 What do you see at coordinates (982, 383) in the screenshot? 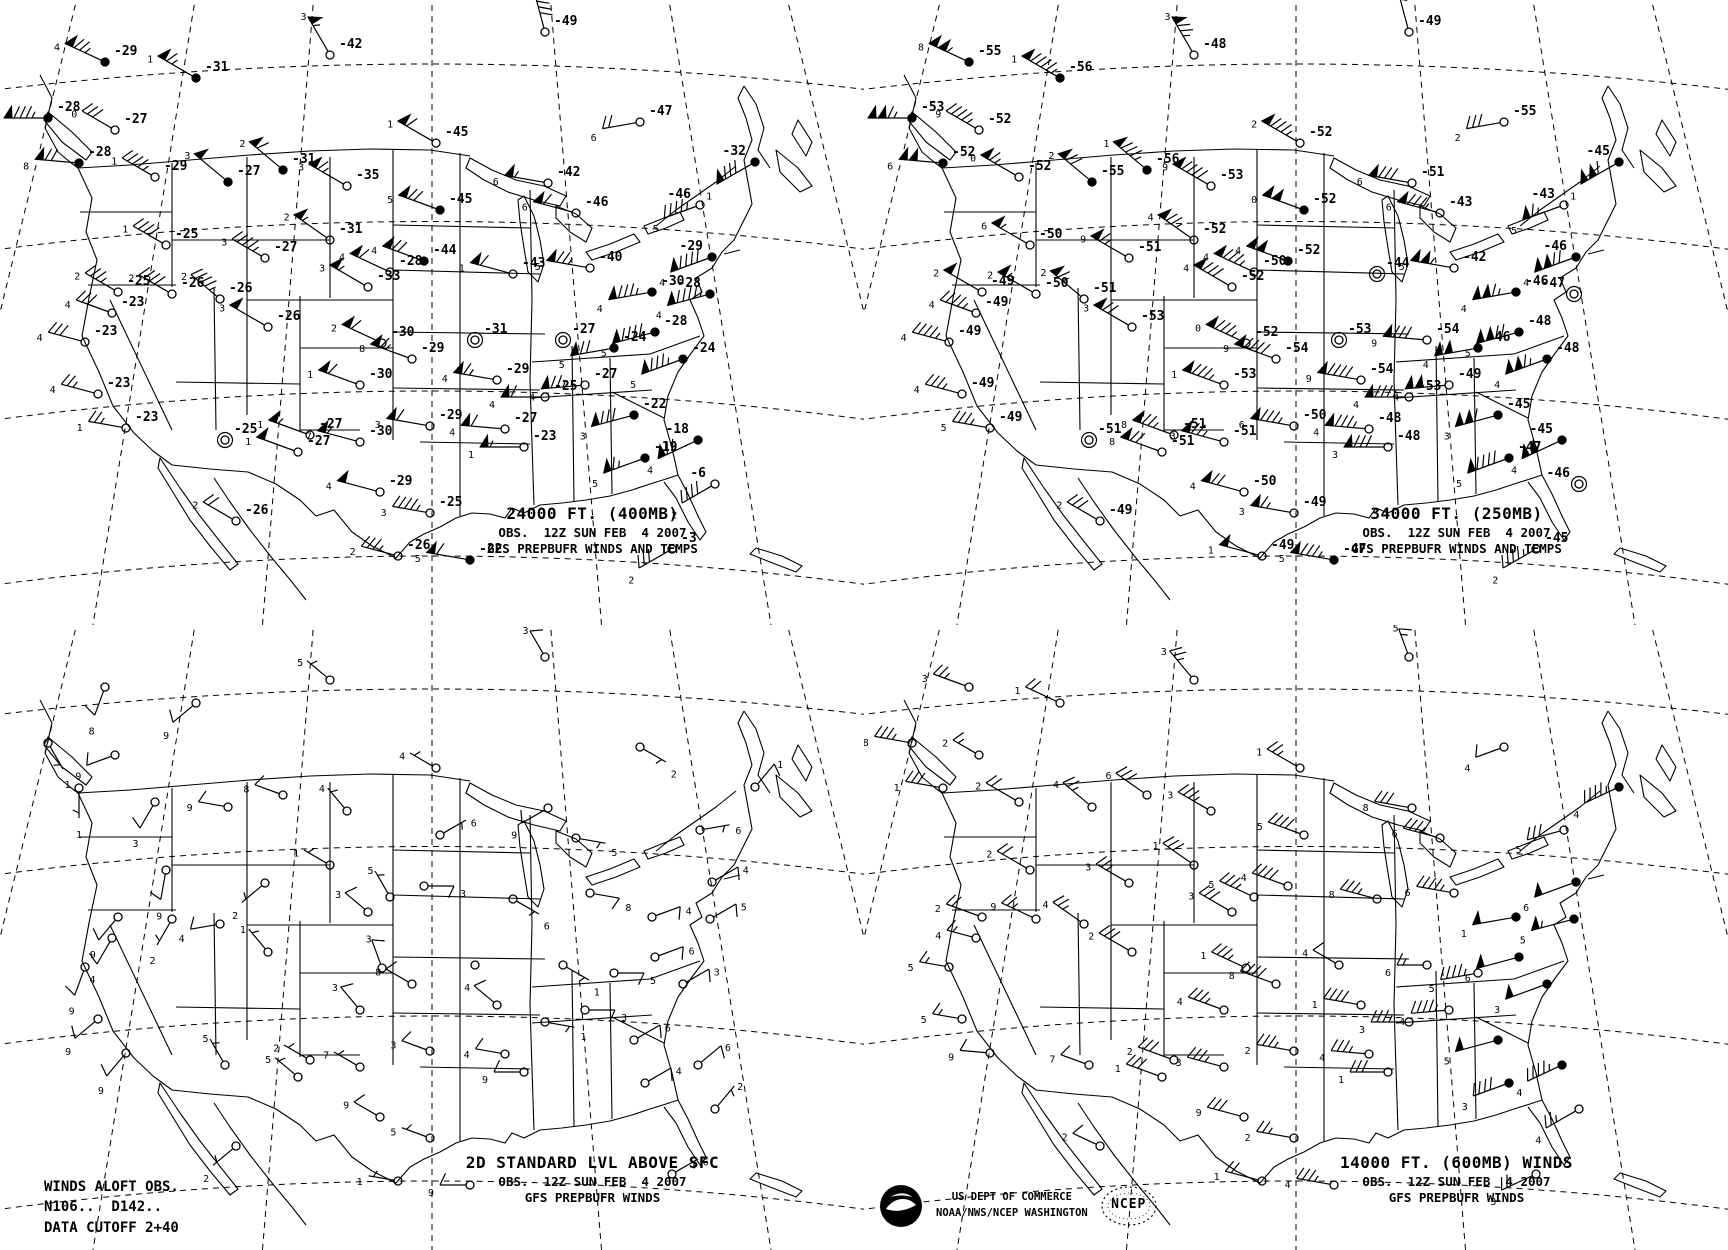
I see `station-temp: -49` at bounding box center [982, 383].